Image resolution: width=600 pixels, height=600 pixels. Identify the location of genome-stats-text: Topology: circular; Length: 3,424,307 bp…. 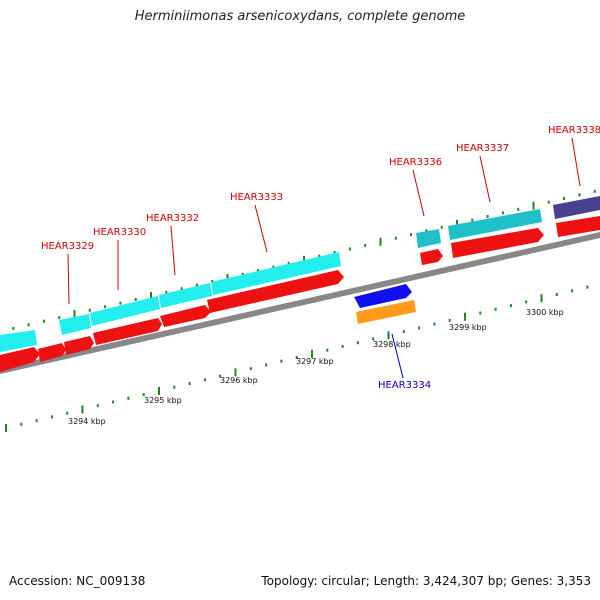
(426, 581).